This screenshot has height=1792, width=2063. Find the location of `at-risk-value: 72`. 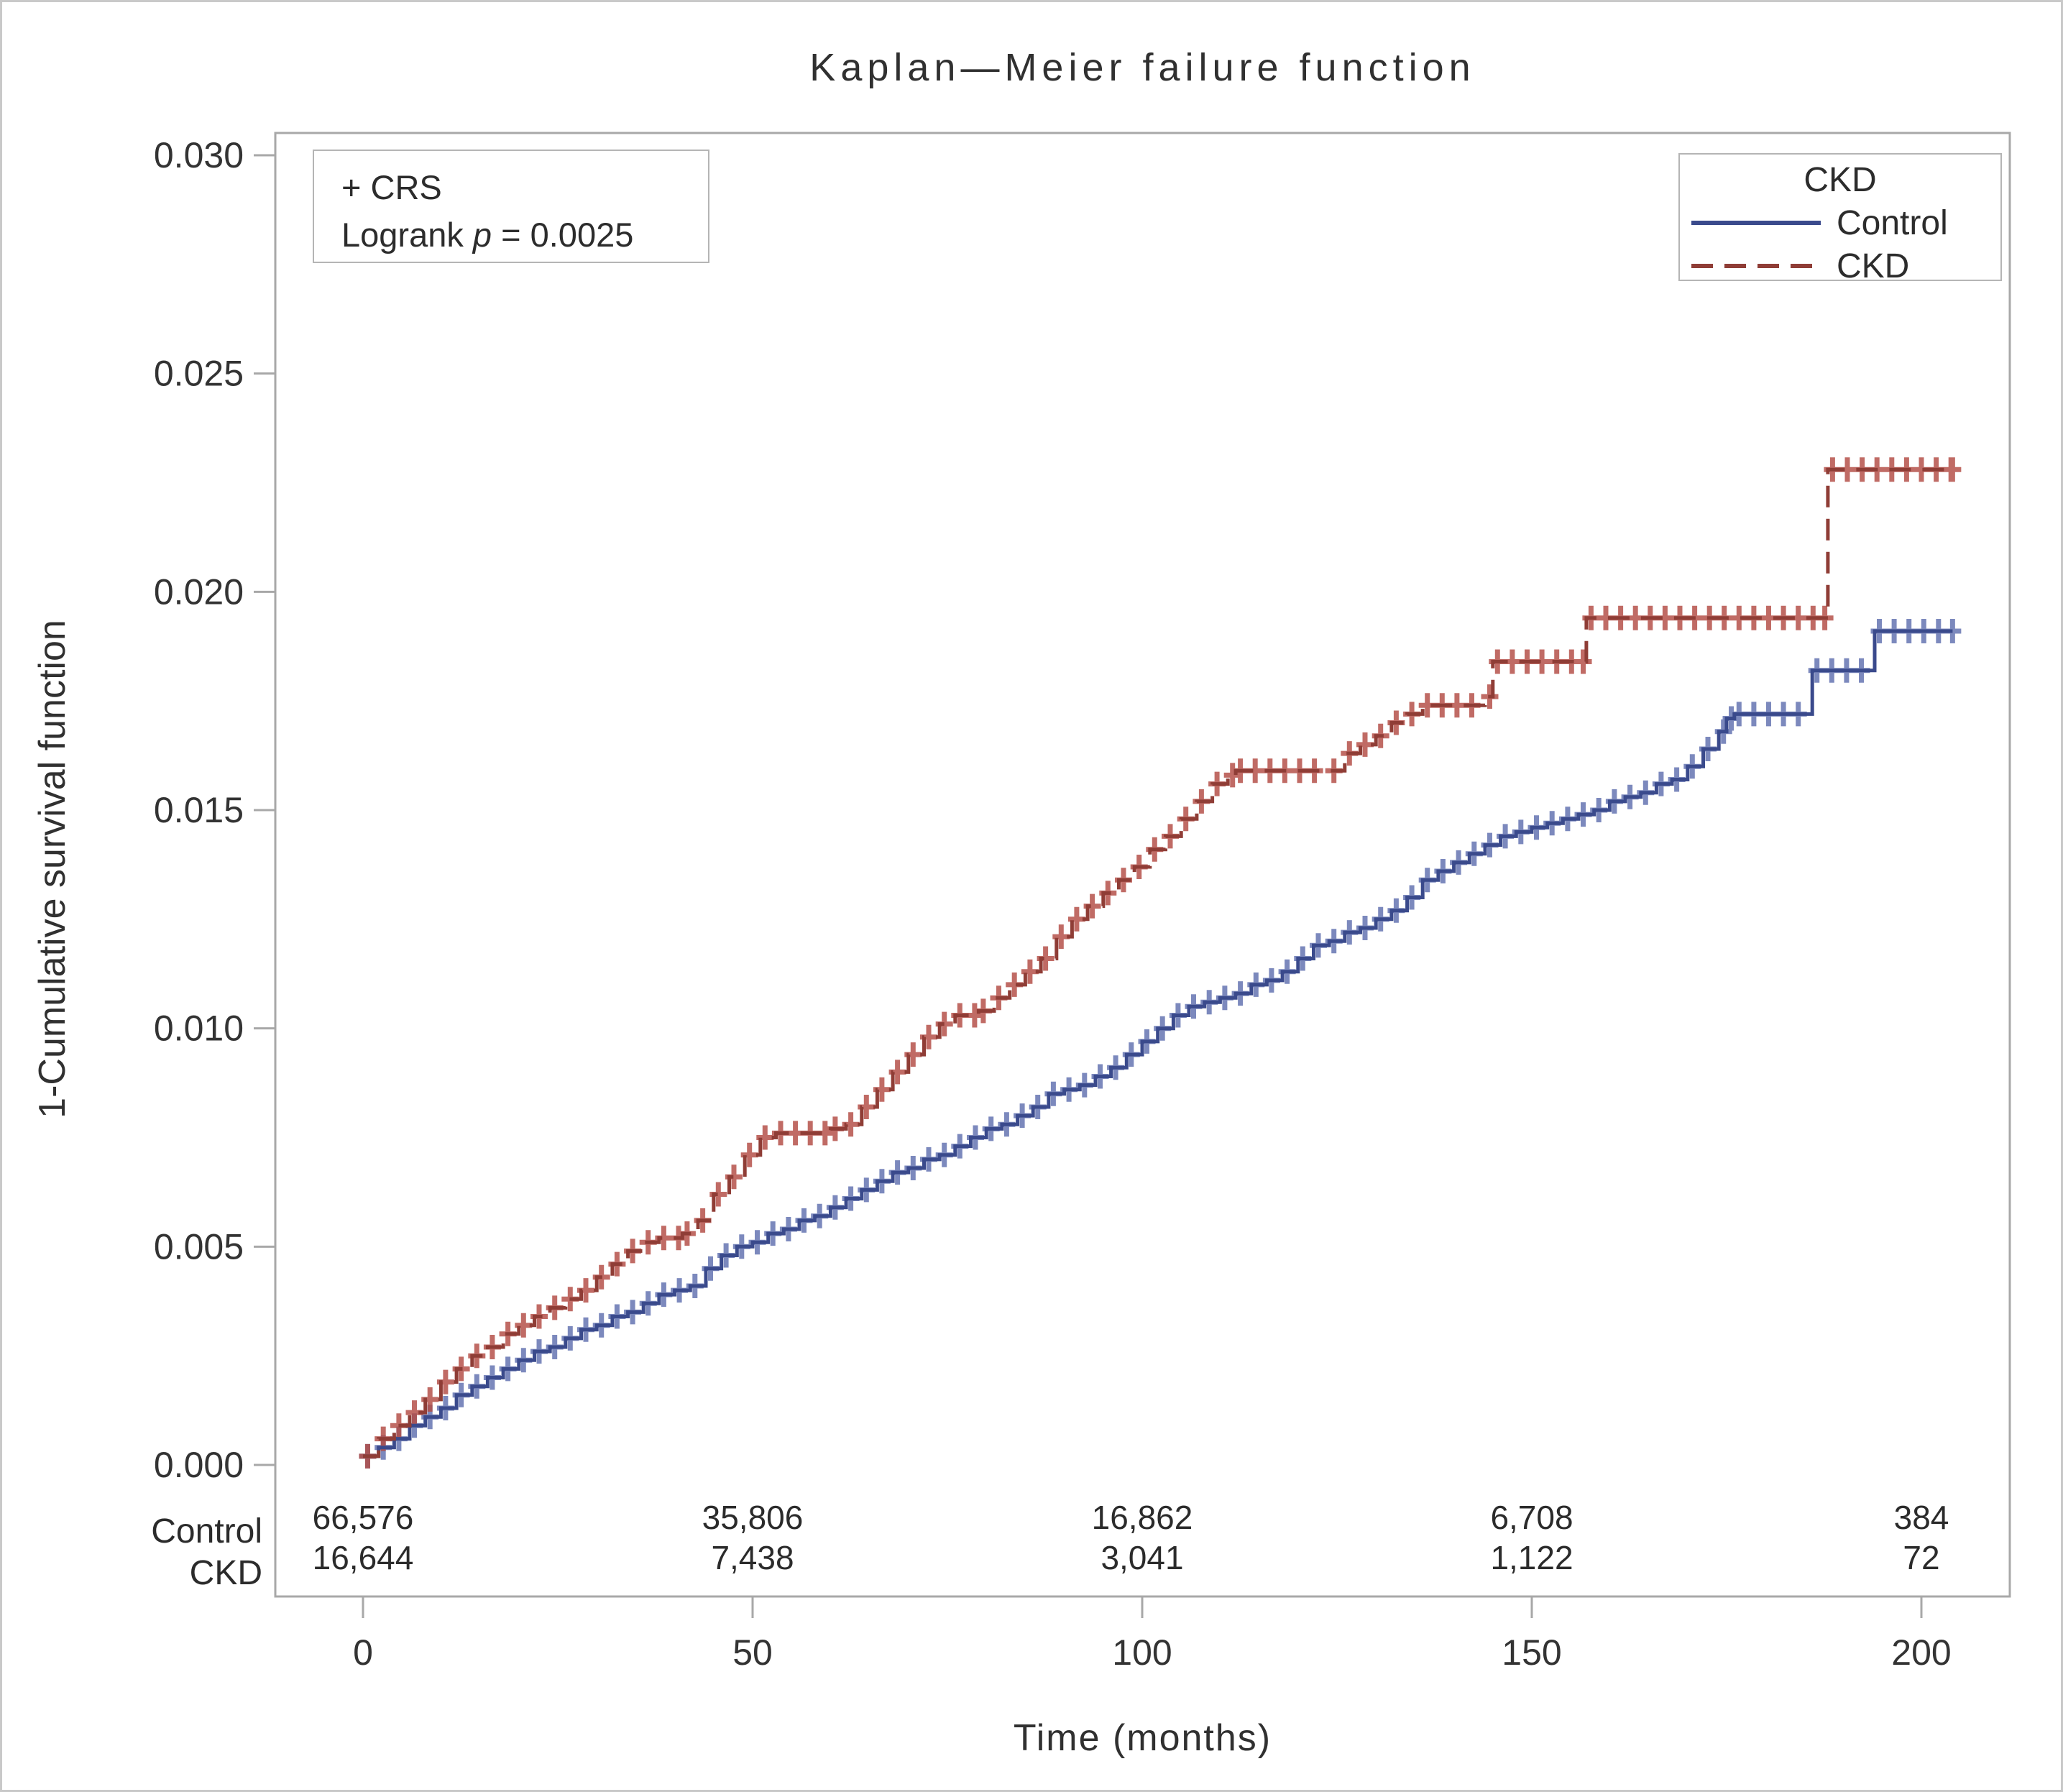

at-risk-value: 72 is located at coordinates (1921, 1557).